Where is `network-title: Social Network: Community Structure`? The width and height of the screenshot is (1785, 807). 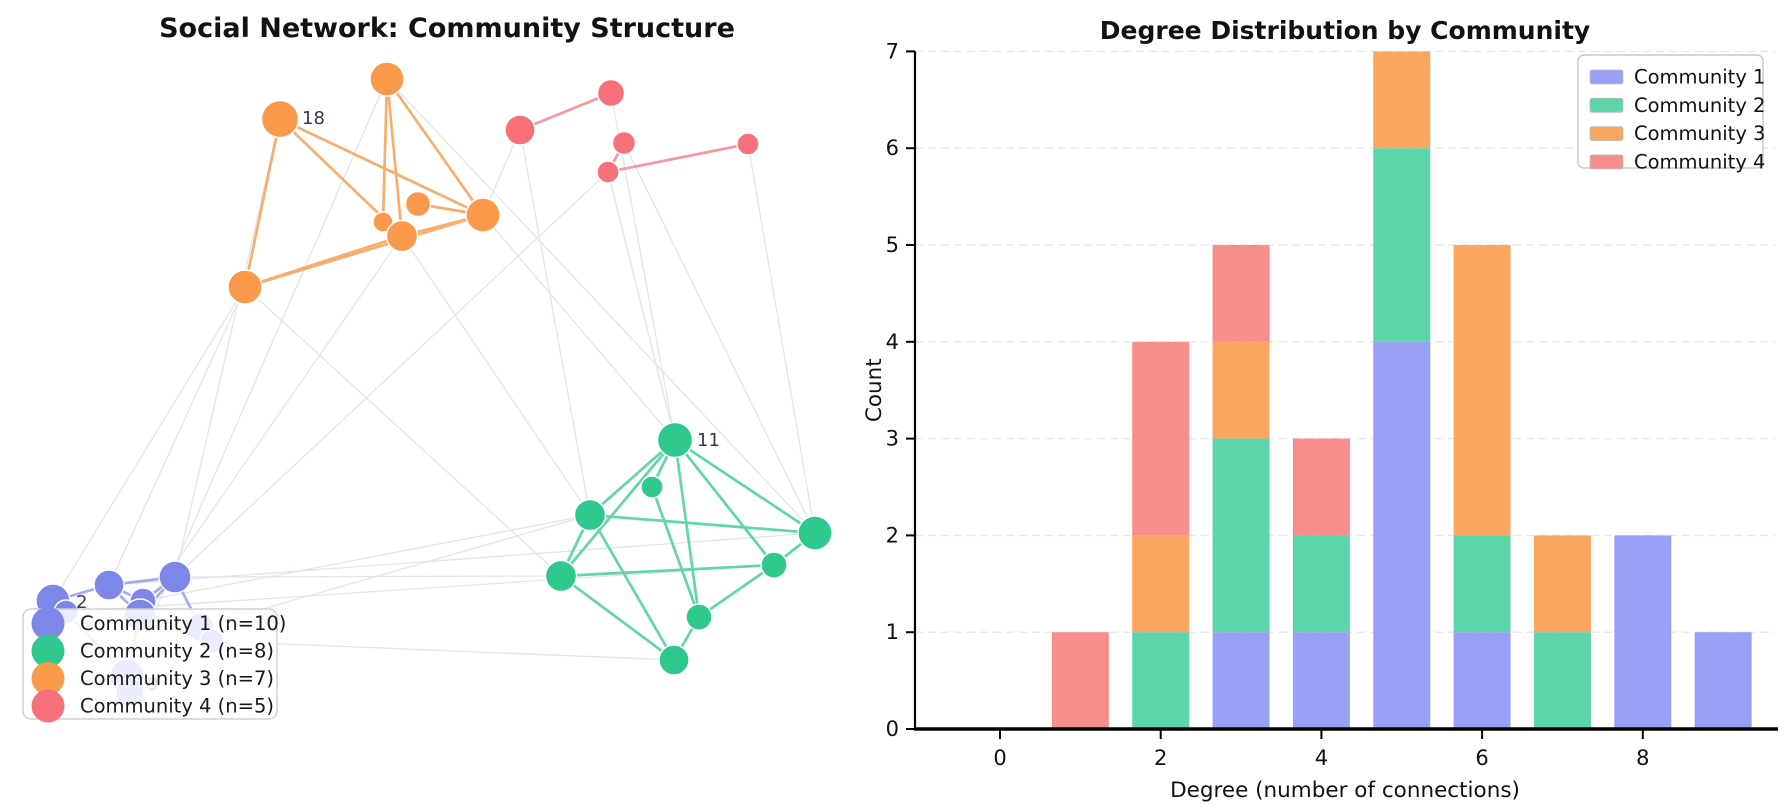 network-title: Social Network: Community Structure is located at coordinates (447, 28).